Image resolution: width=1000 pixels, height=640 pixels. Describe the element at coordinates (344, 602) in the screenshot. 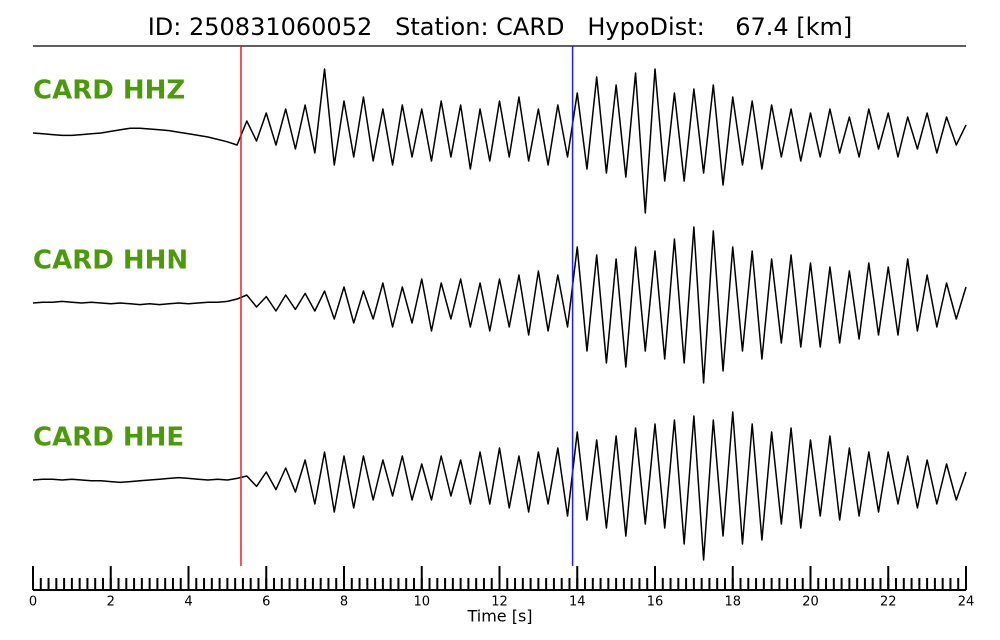

I see `x-tick-label: 8` at that location.